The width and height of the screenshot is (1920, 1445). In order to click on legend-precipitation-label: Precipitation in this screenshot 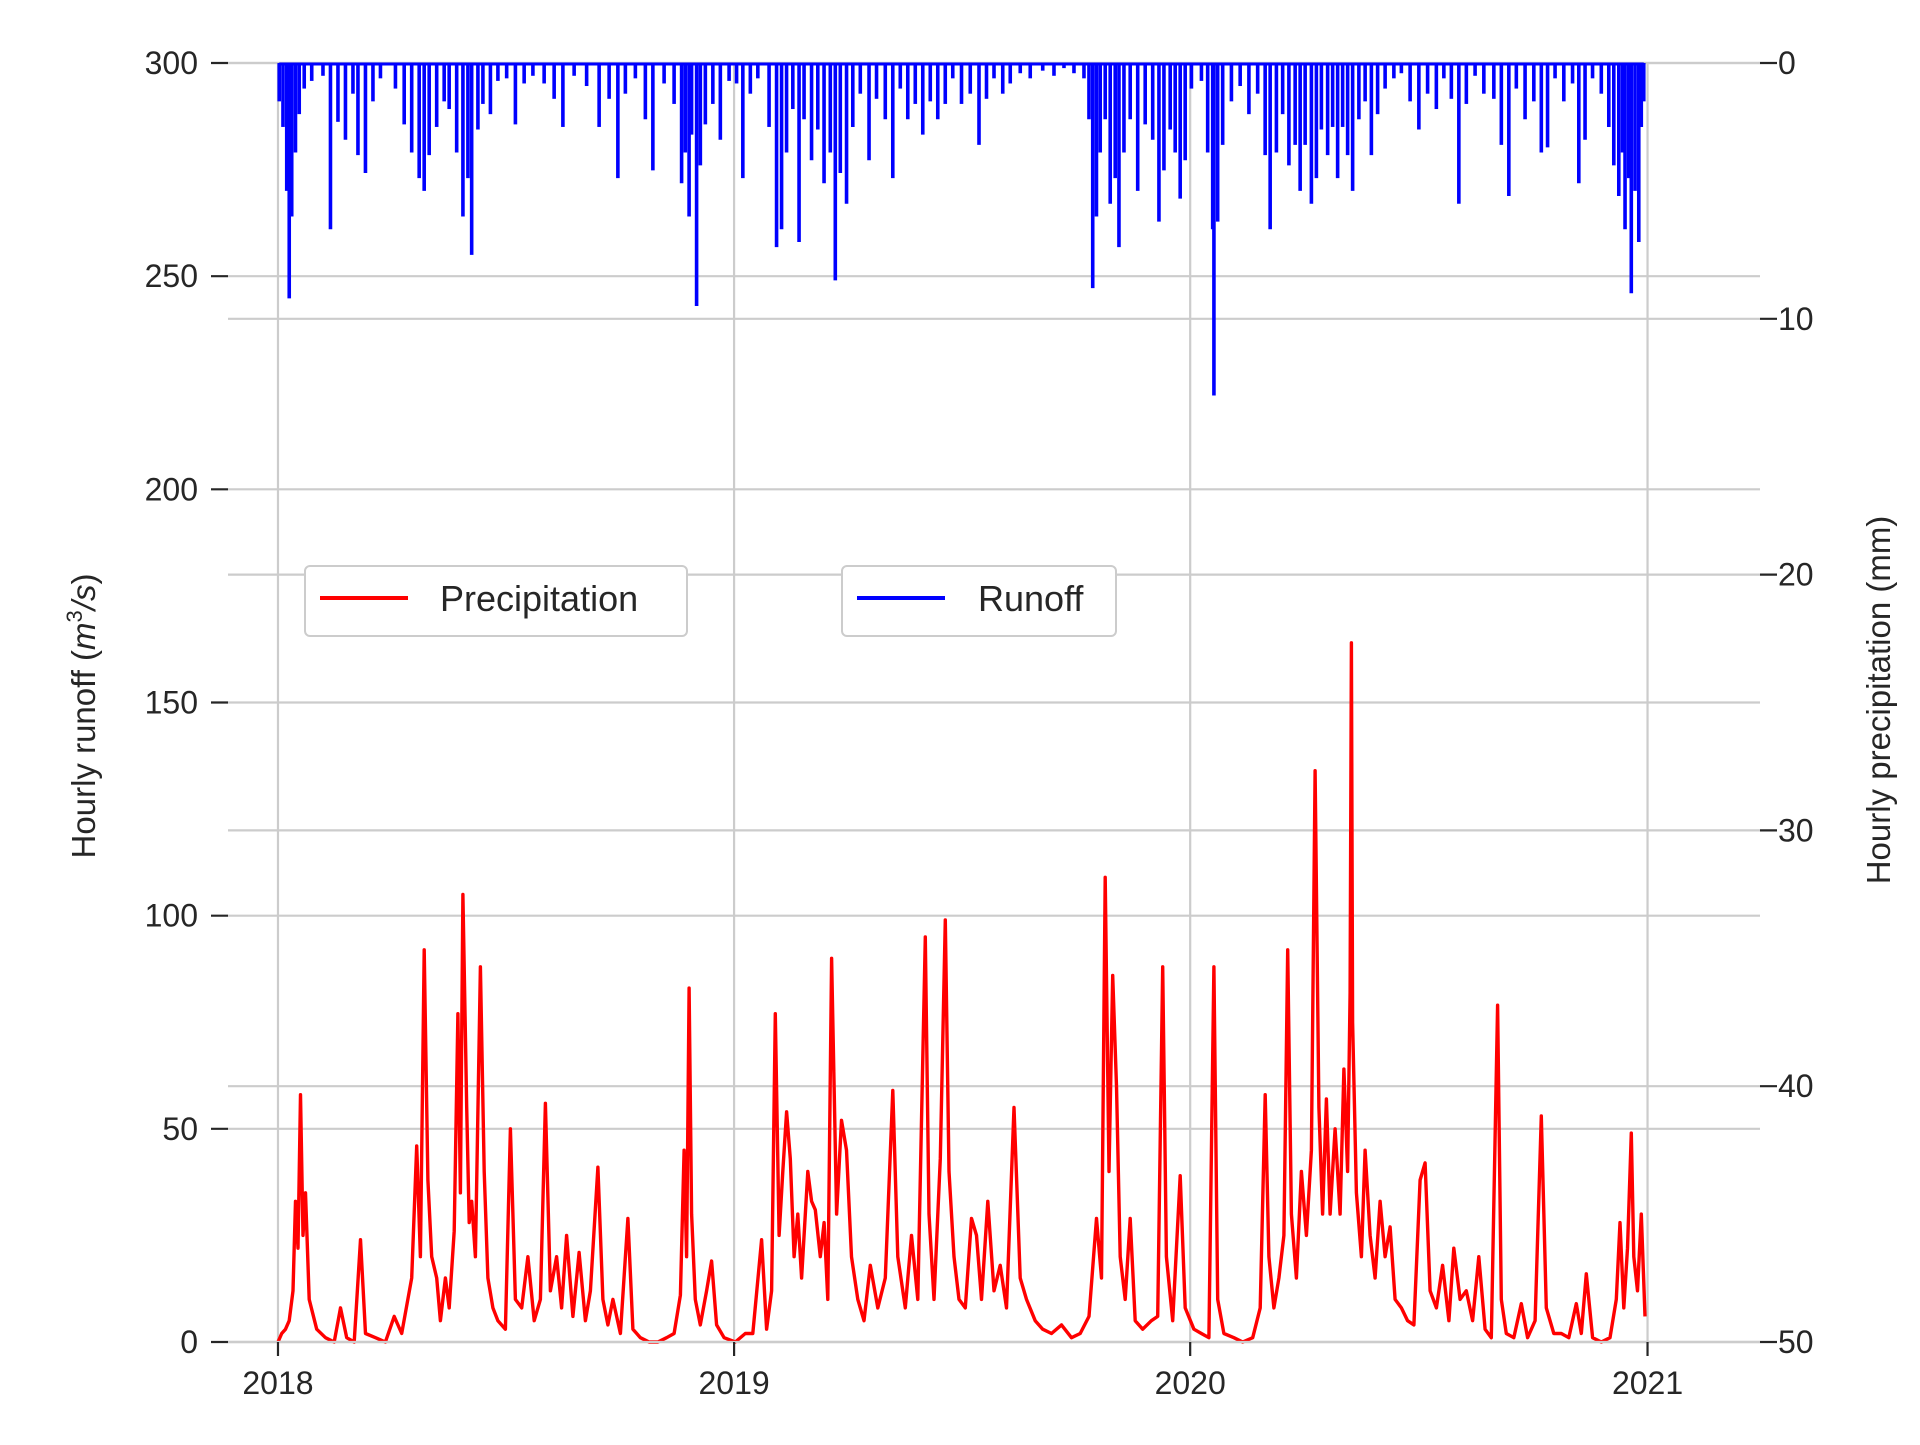, I will do `click(539, 598)`.